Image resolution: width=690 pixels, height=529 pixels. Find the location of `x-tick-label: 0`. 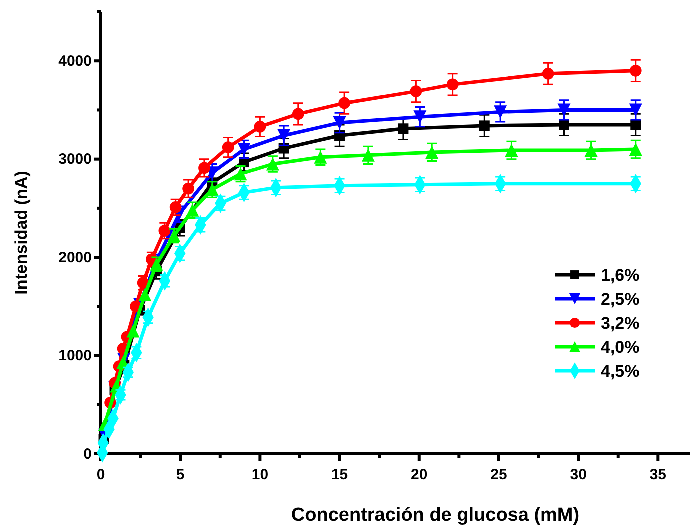

x-tick-label: 0 is located at coordinates (101, 475).